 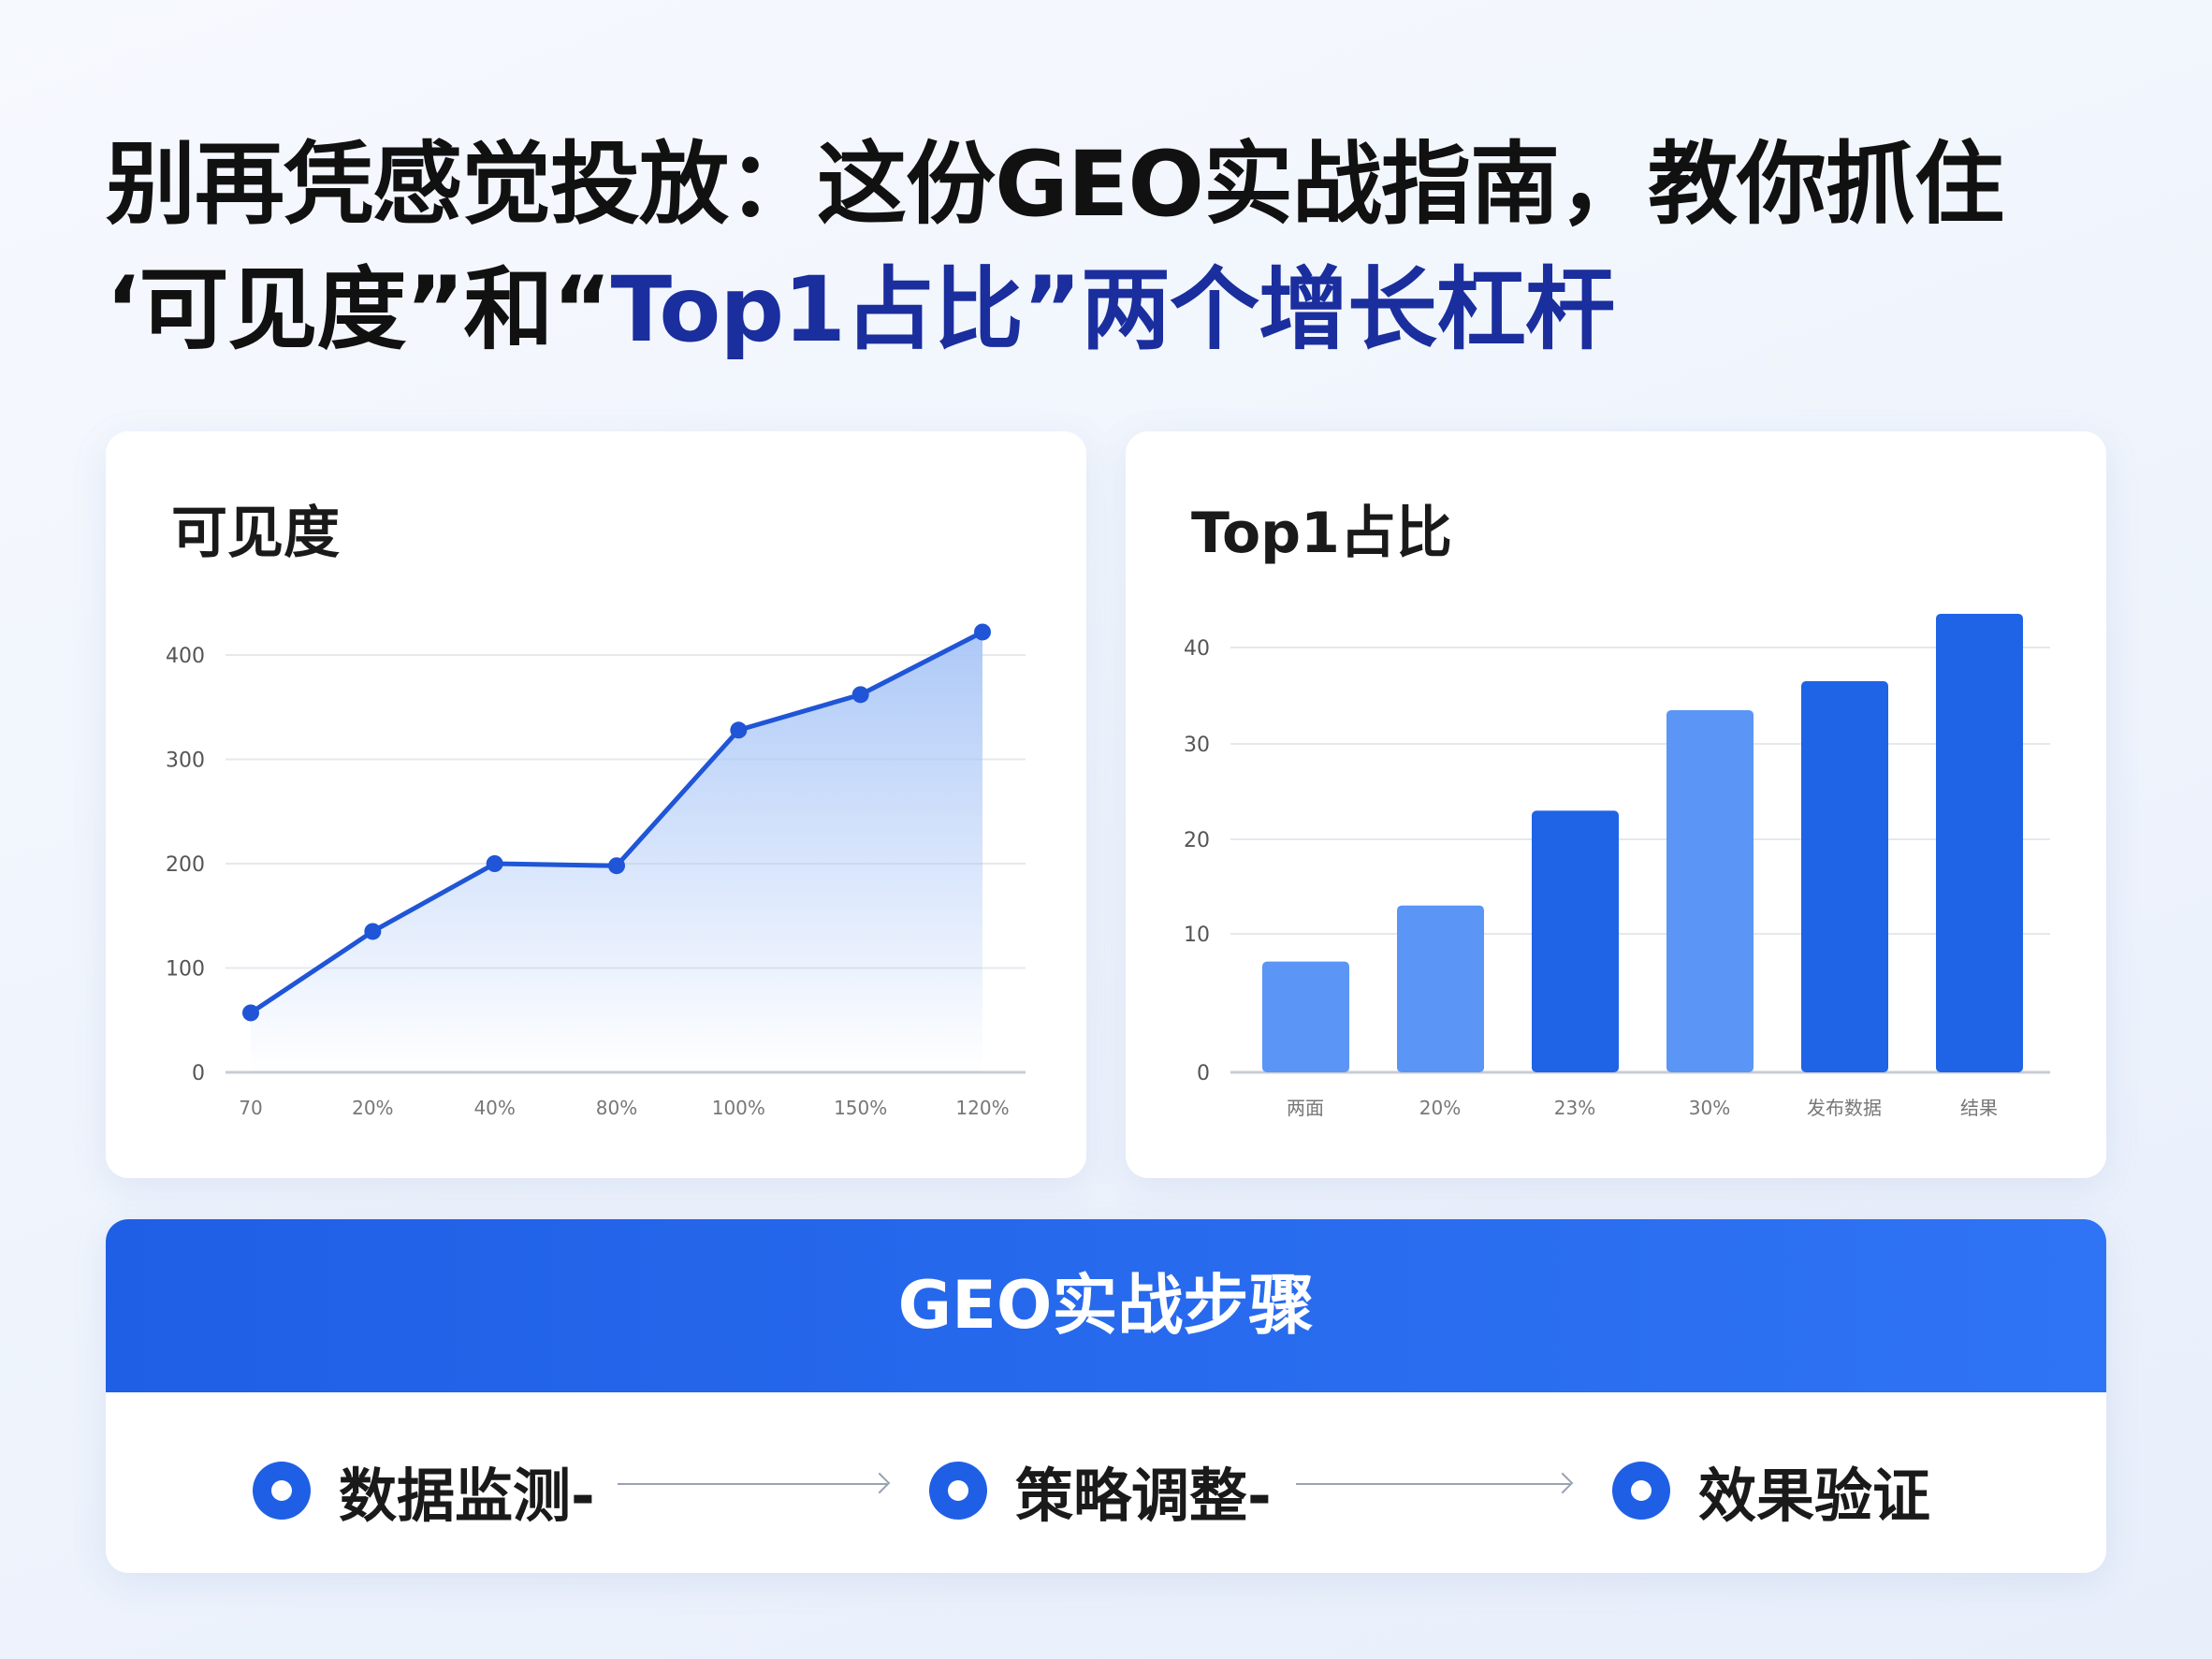 I want to click on x-tick-label: 30%, so click(x=1709, y=1108).